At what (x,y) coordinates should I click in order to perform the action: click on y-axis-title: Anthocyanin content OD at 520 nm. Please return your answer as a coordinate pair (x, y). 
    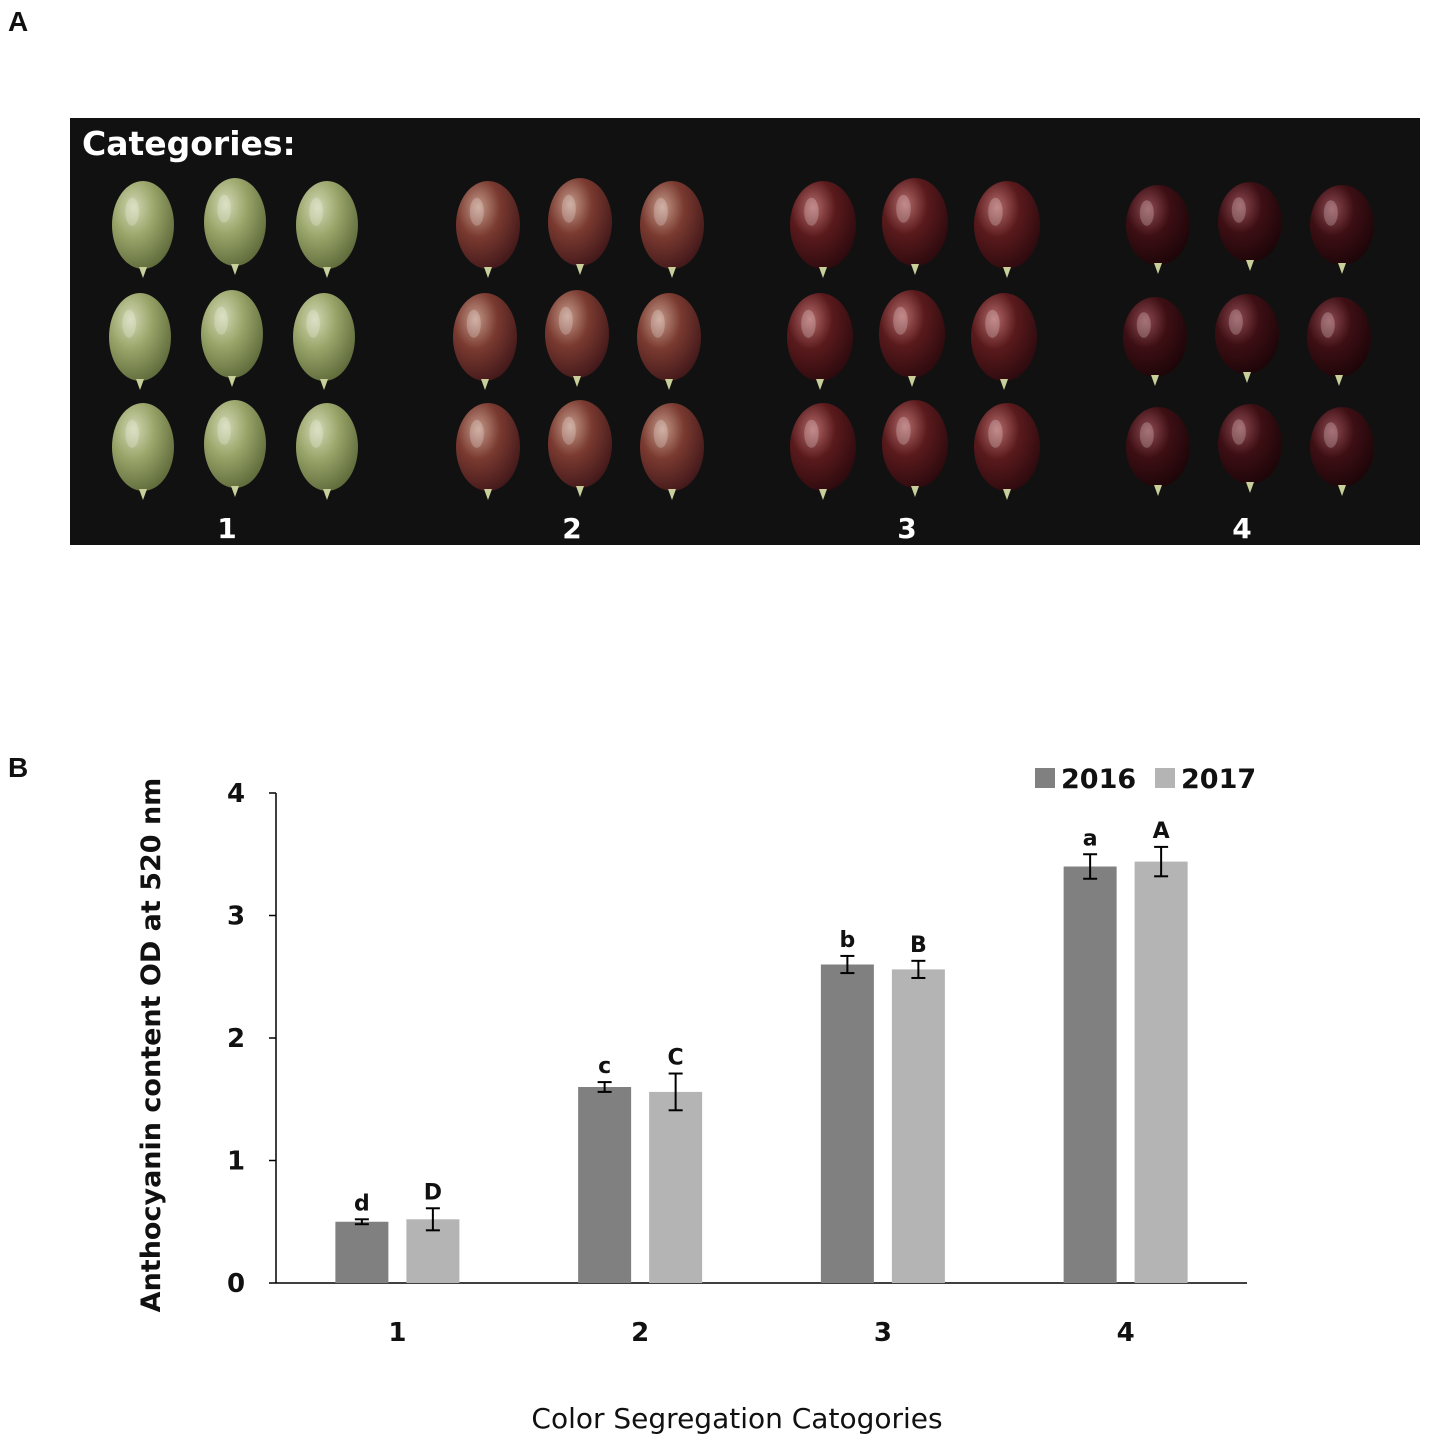
    Looking at the image, I should click on (151, 1045).